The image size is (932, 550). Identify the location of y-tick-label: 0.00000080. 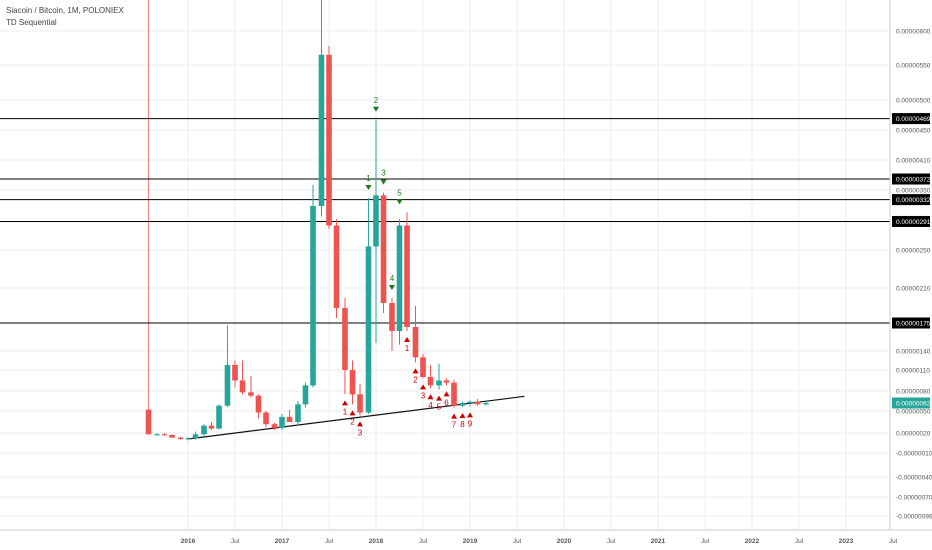
(913, 392).